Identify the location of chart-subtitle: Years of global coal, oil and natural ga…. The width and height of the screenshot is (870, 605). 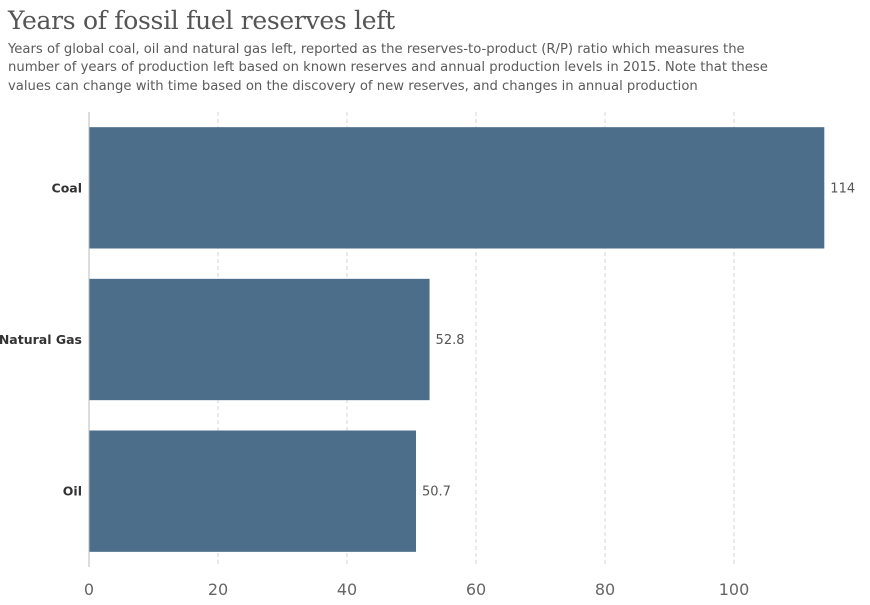
(388, 68).